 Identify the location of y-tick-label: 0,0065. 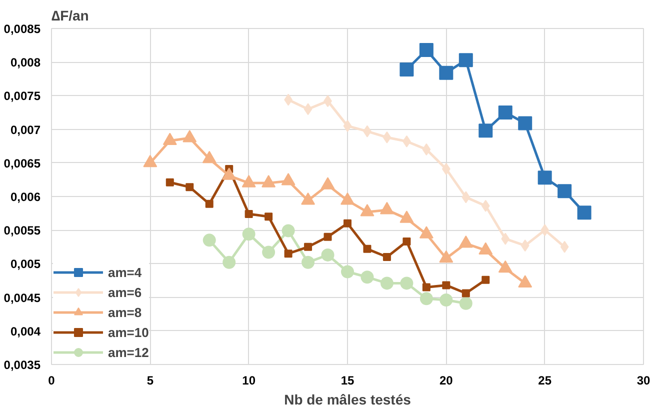
(22, 163).